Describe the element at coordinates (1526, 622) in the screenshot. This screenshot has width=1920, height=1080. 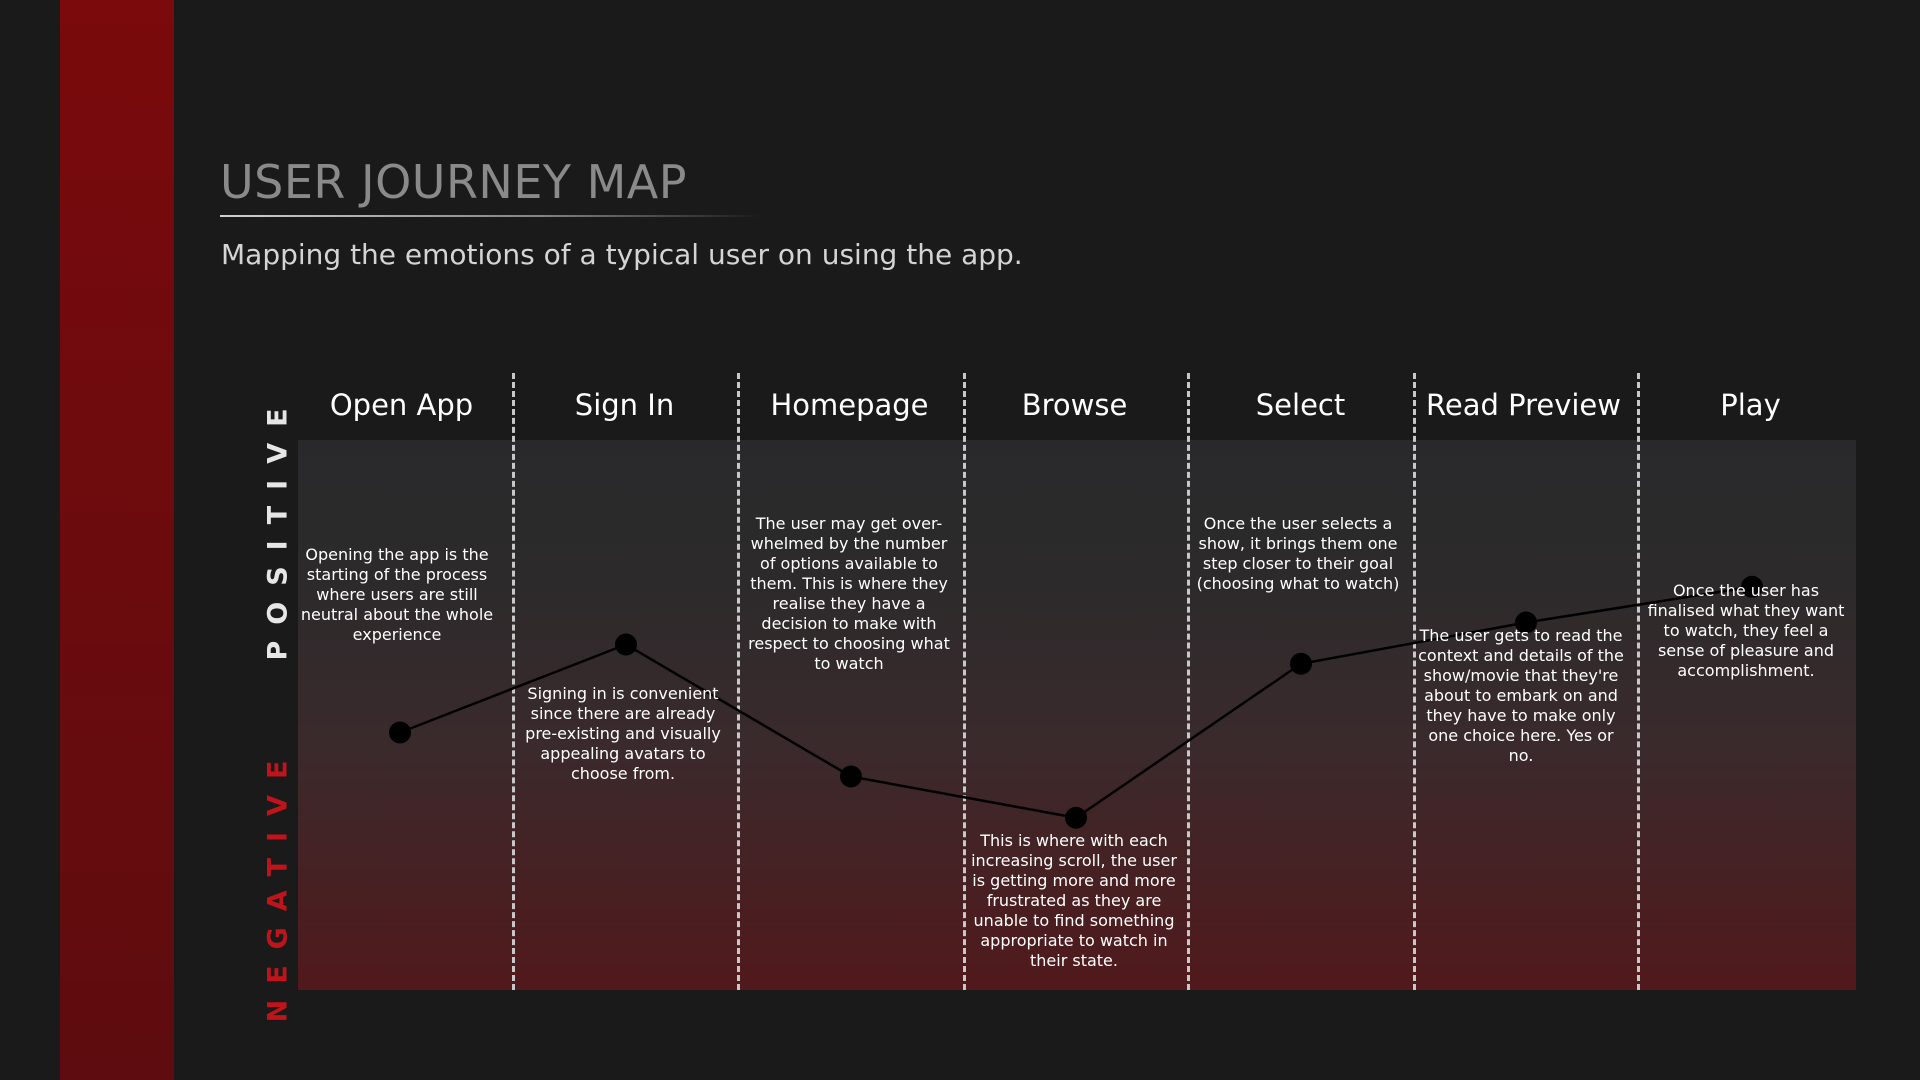
I see `emotion-point-read-preview` at that location.